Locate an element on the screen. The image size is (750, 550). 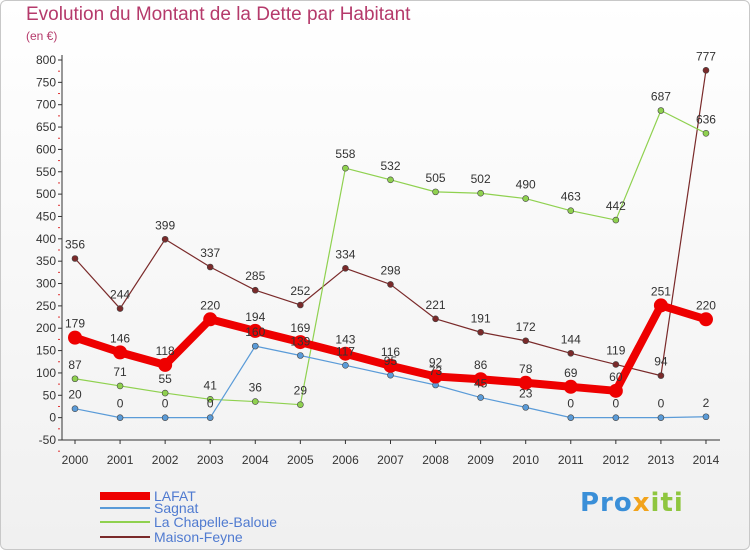
data-label-0: 251 is located at coordinates (661, 291).